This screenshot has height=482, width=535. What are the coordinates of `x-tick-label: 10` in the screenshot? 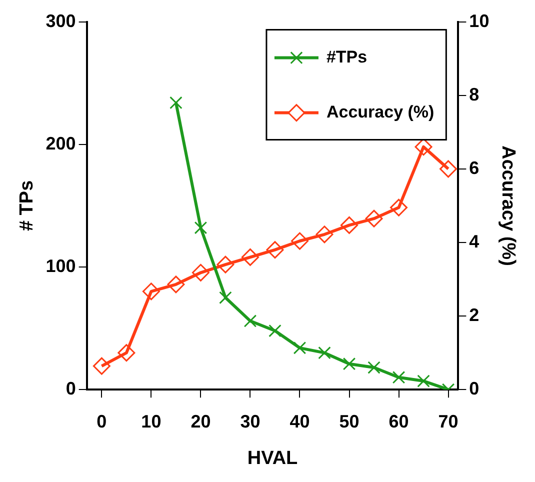 It's located at (151, 421).